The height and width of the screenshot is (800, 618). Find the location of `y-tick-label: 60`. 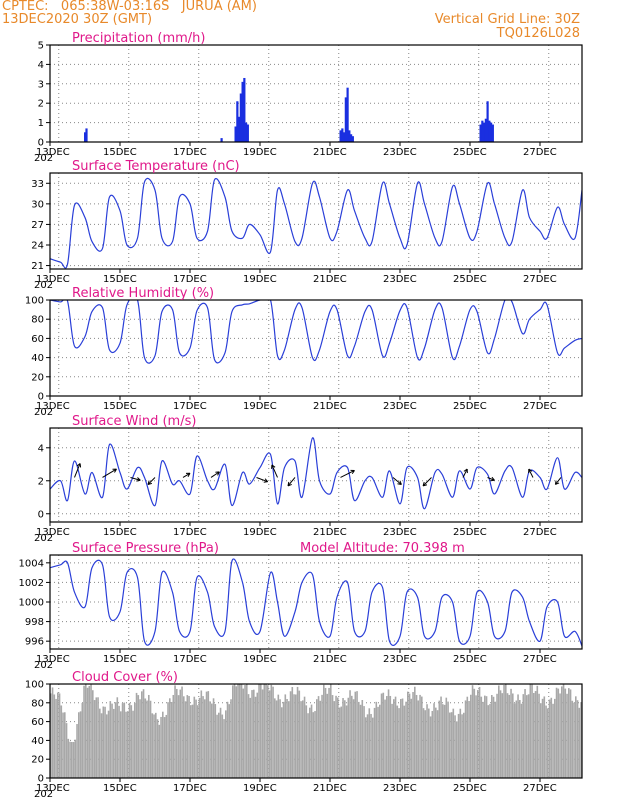

y-tick-label: 60 is located at coordinates (37, 722).